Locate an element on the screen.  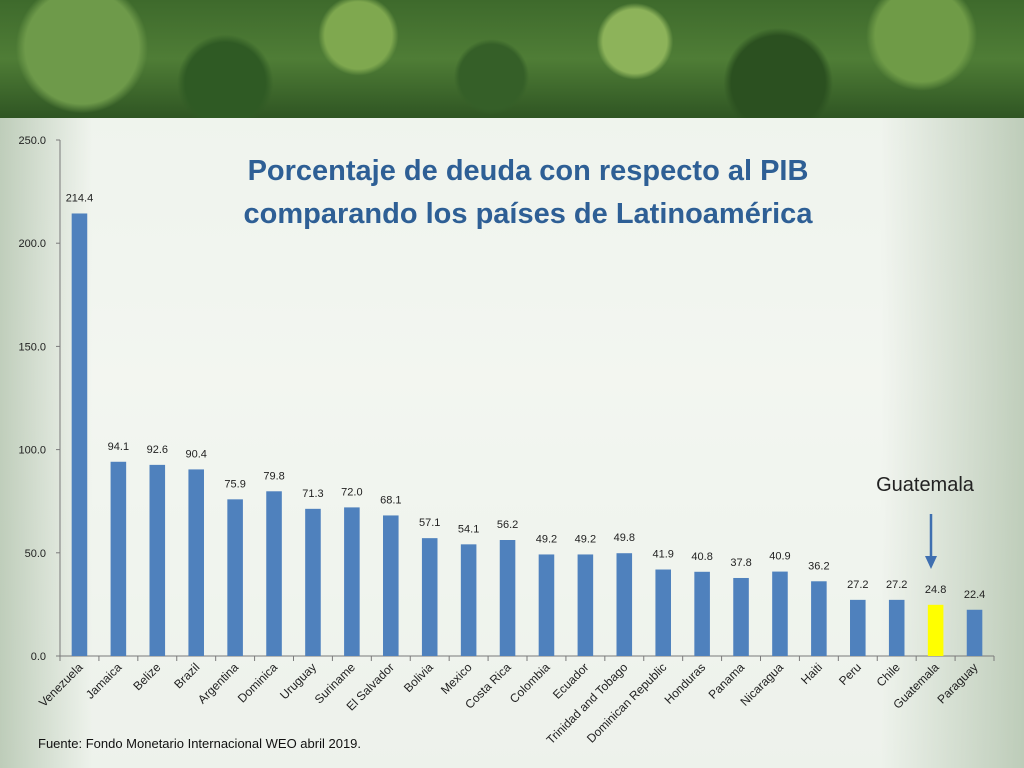
y-tick-label: 50.0 is located at coordinates (35, 554).